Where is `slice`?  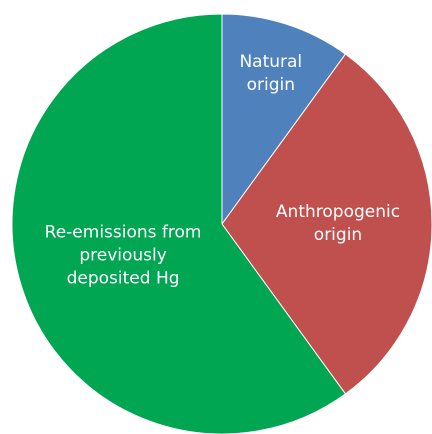
slice is located at coordinates (284, 119).